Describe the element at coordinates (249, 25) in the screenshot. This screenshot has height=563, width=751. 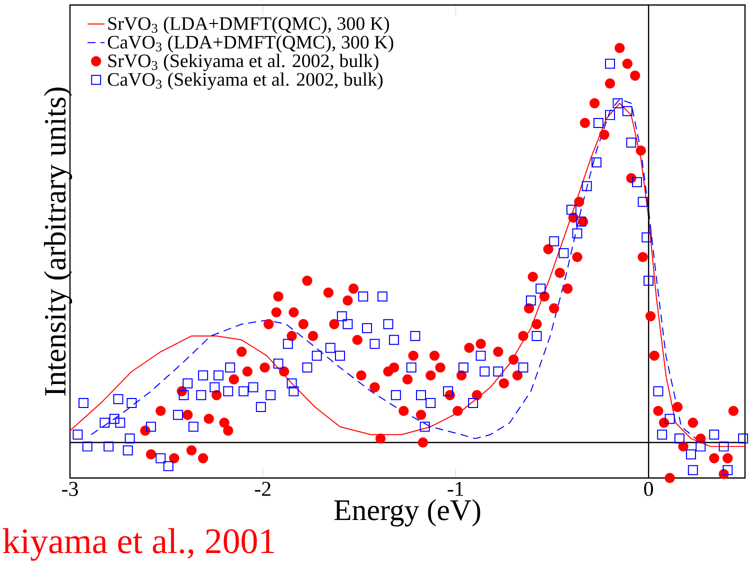
I see `legend-label: SrVO$_{3}$ (LDA+DMFT(QMC), 300 K)` at that location.